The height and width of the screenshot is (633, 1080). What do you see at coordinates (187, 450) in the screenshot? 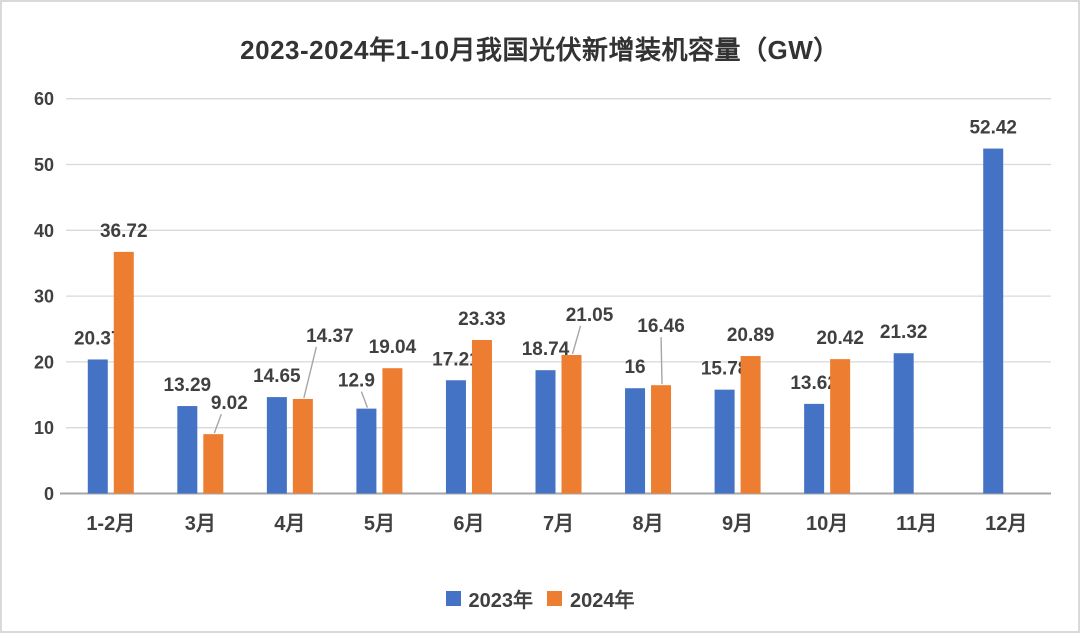
I see `bar-2023年-3月` at bounding box center [187, 450].